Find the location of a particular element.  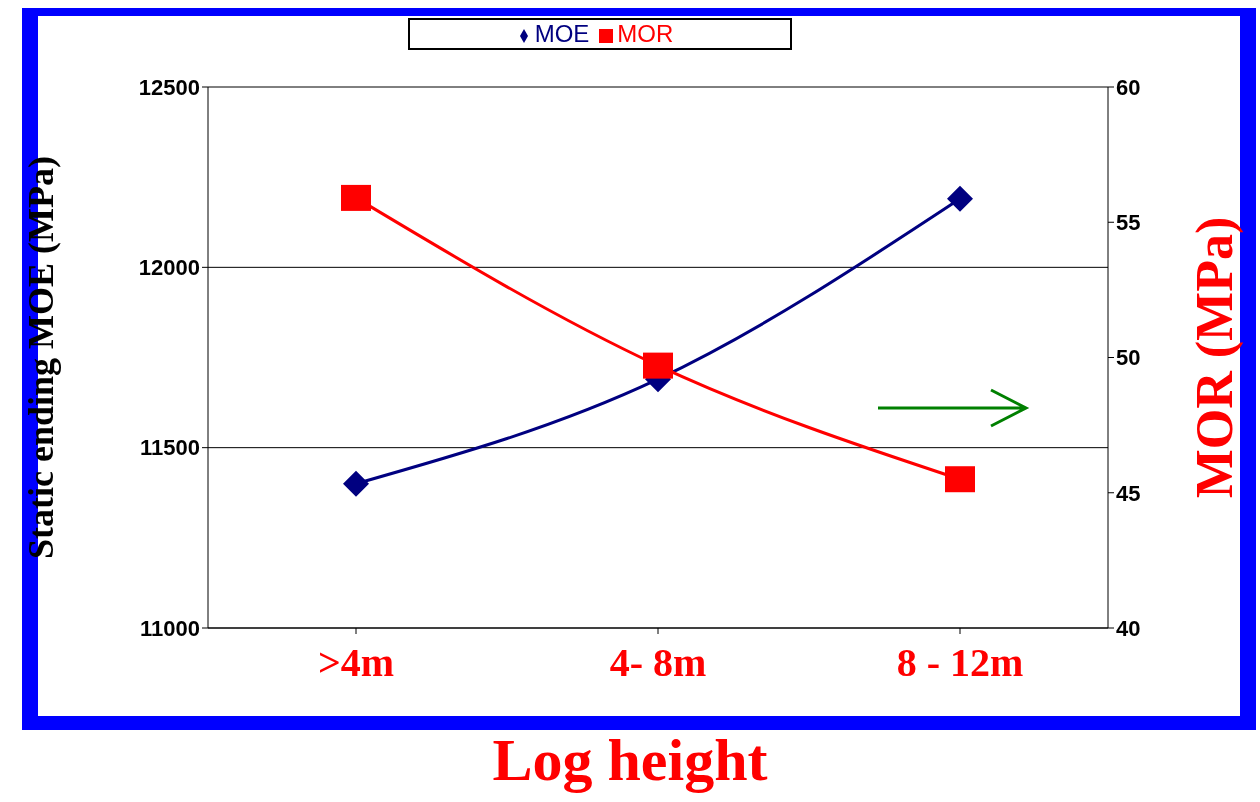

x-tick-label: 8 - 12m is located at coordinates (960, 663).